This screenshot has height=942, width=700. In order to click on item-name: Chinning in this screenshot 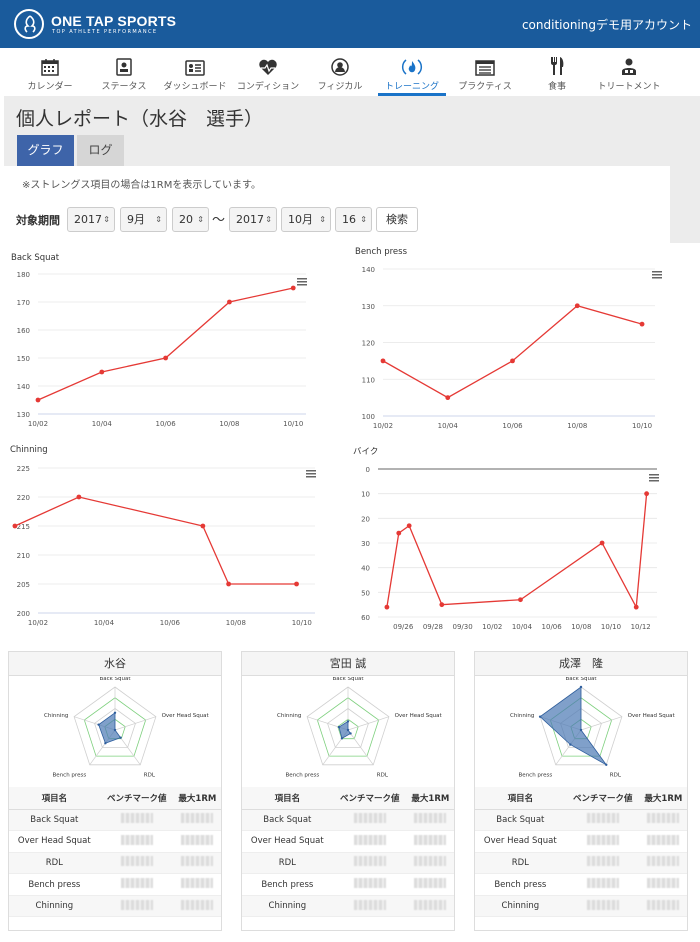, I will do `click(54, 906)`.